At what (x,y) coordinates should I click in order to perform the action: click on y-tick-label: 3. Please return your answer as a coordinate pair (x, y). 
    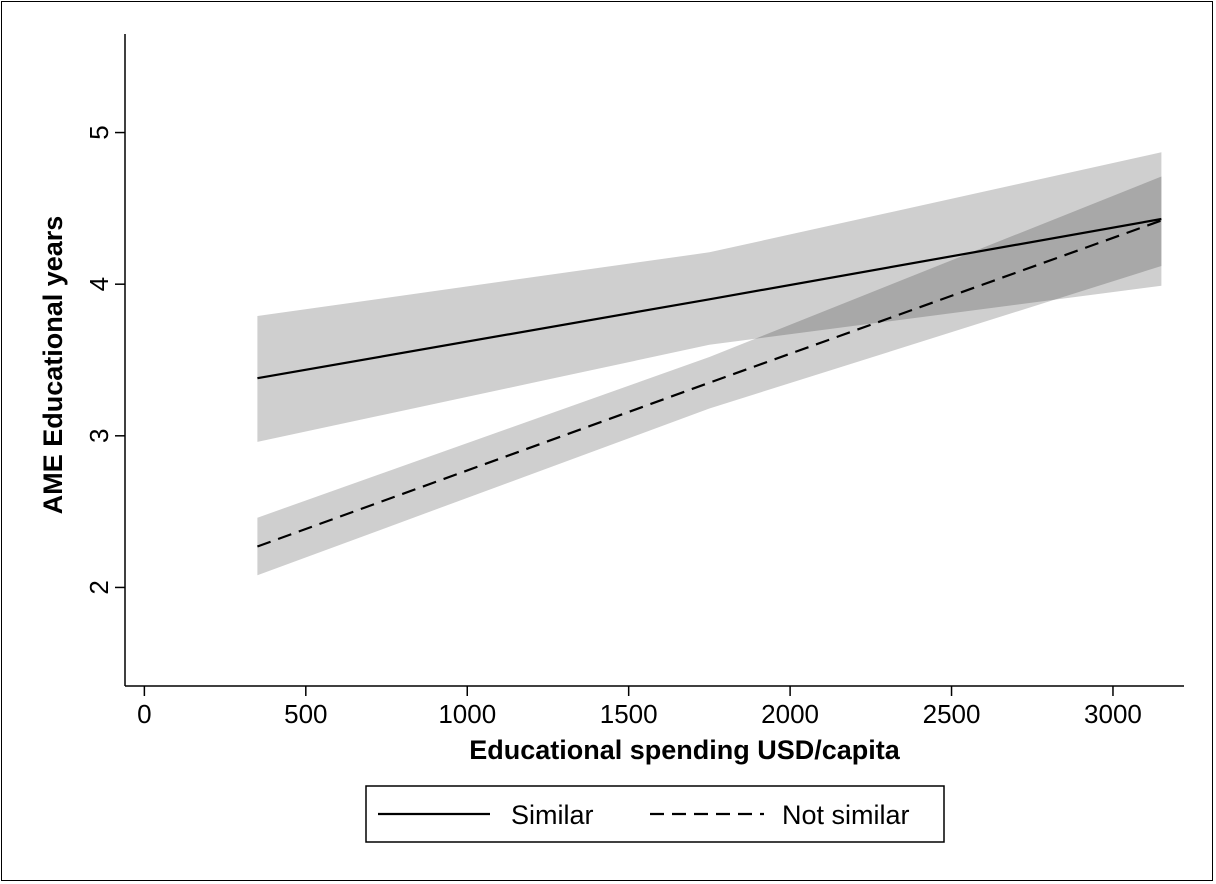
    Looking at the image, I should click on (99, 436).